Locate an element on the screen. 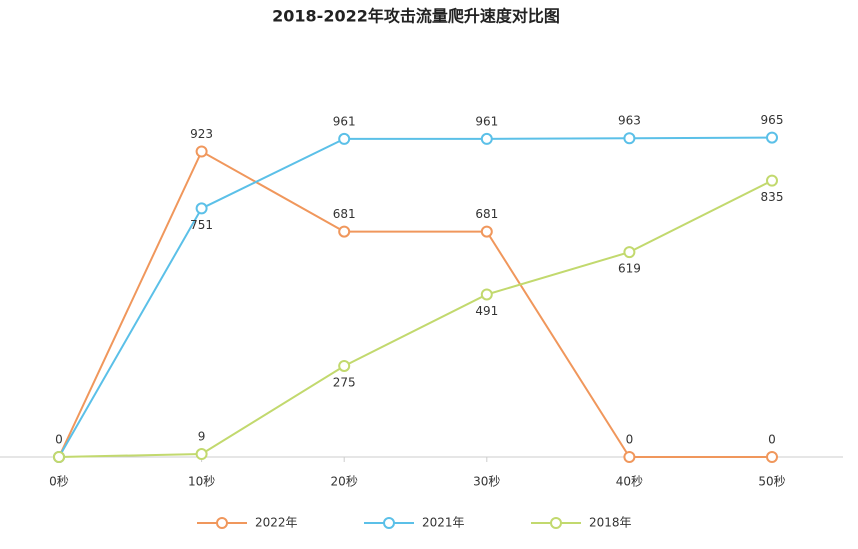 Image resolution: width=858 pixels, height=549 pixels. x-tick-label: 40秒 is located at coordinates (629, 482).